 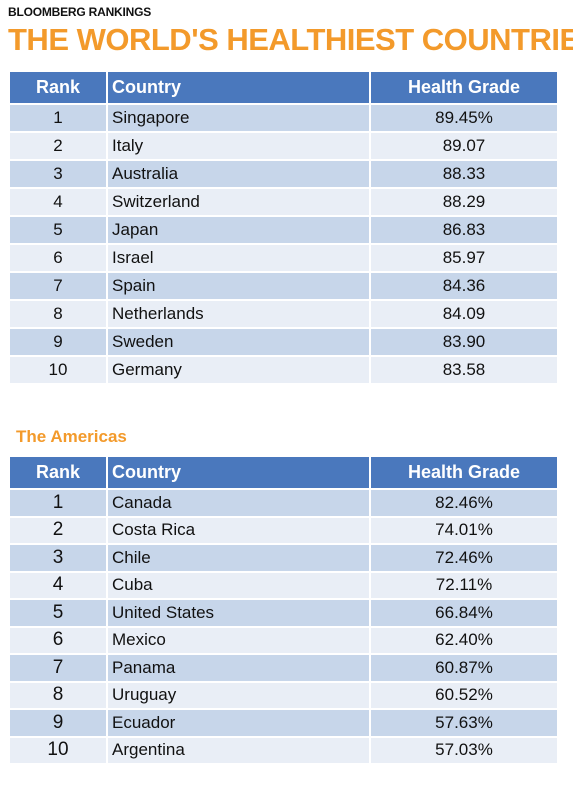 I want to click on health-grade-cell: 84.09, so click(x=464, y=314).